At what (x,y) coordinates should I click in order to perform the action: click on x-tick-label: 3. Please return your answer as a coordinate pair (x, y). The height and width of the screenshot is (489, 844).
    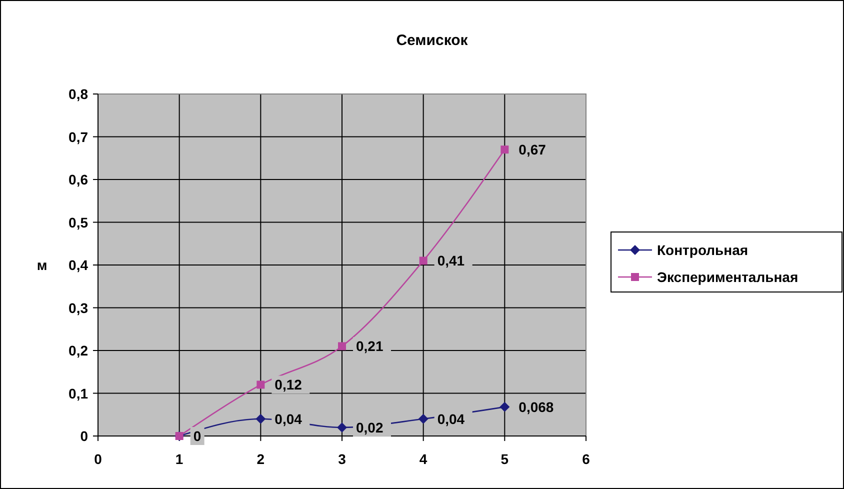
    Looking at the image, I should click on (342, 459).